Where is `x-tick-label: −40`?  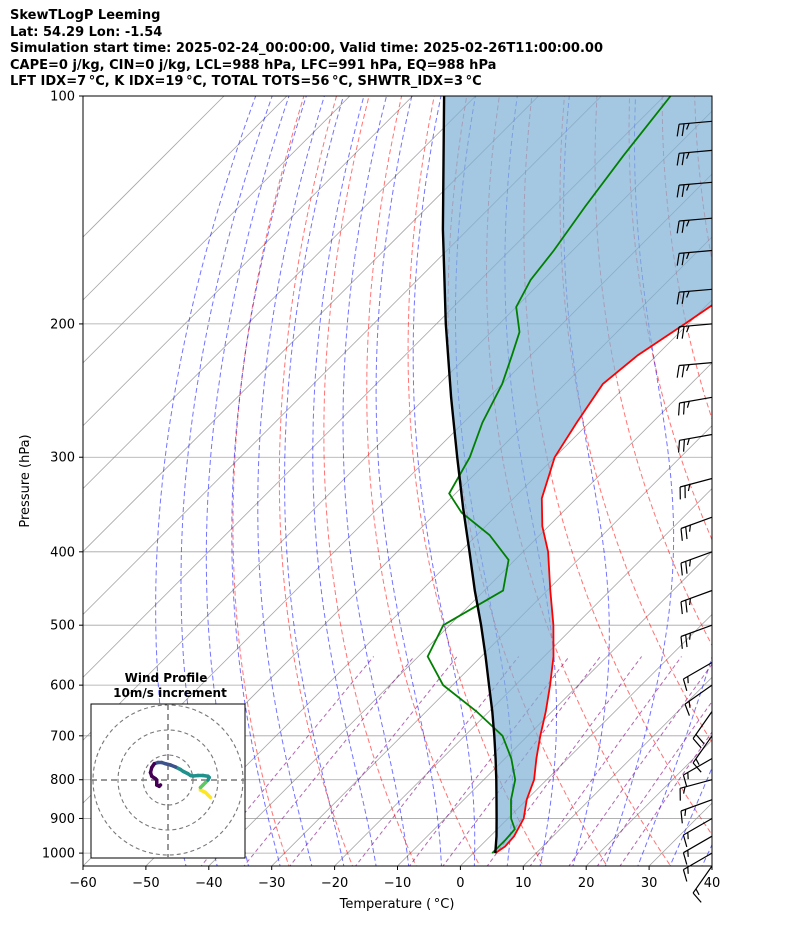 x-tick-label: −40 is located at coordinates (208, 883).